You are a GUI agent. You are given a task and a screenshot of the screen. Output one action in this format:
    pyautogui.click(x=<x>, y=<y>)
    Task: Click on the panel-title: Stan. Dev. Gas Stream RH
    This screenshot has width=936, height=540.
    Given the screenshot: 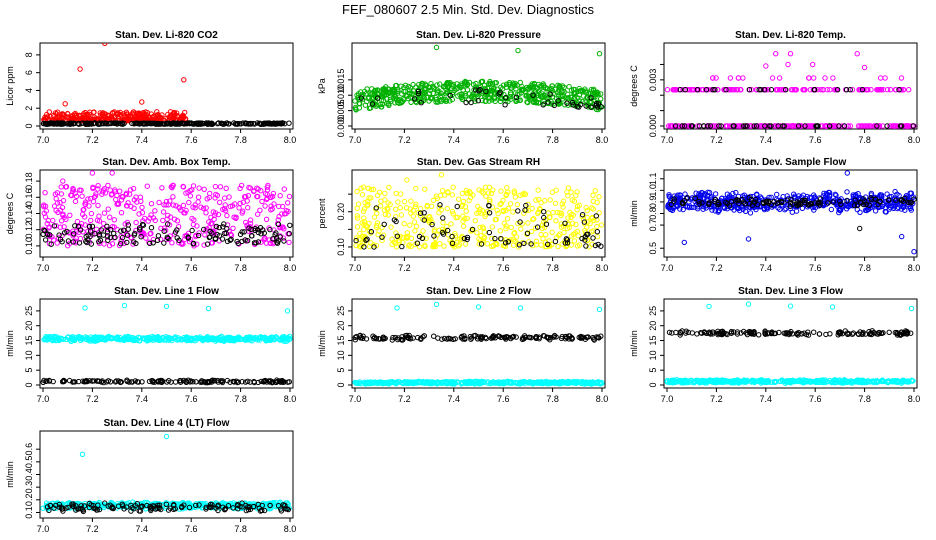 What is the action you would take?
    pyautogui.click(x=478, y=162)
    